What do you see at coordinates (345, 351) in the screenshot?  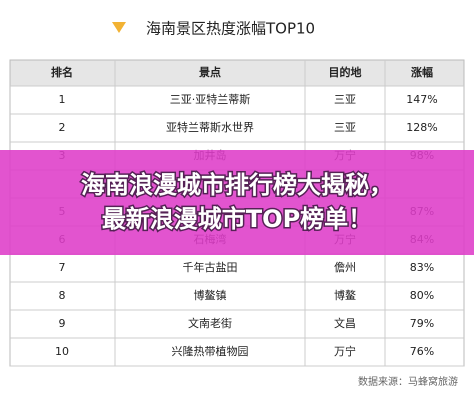 I see `cell: 万宁` at bounding box center [345, 351].